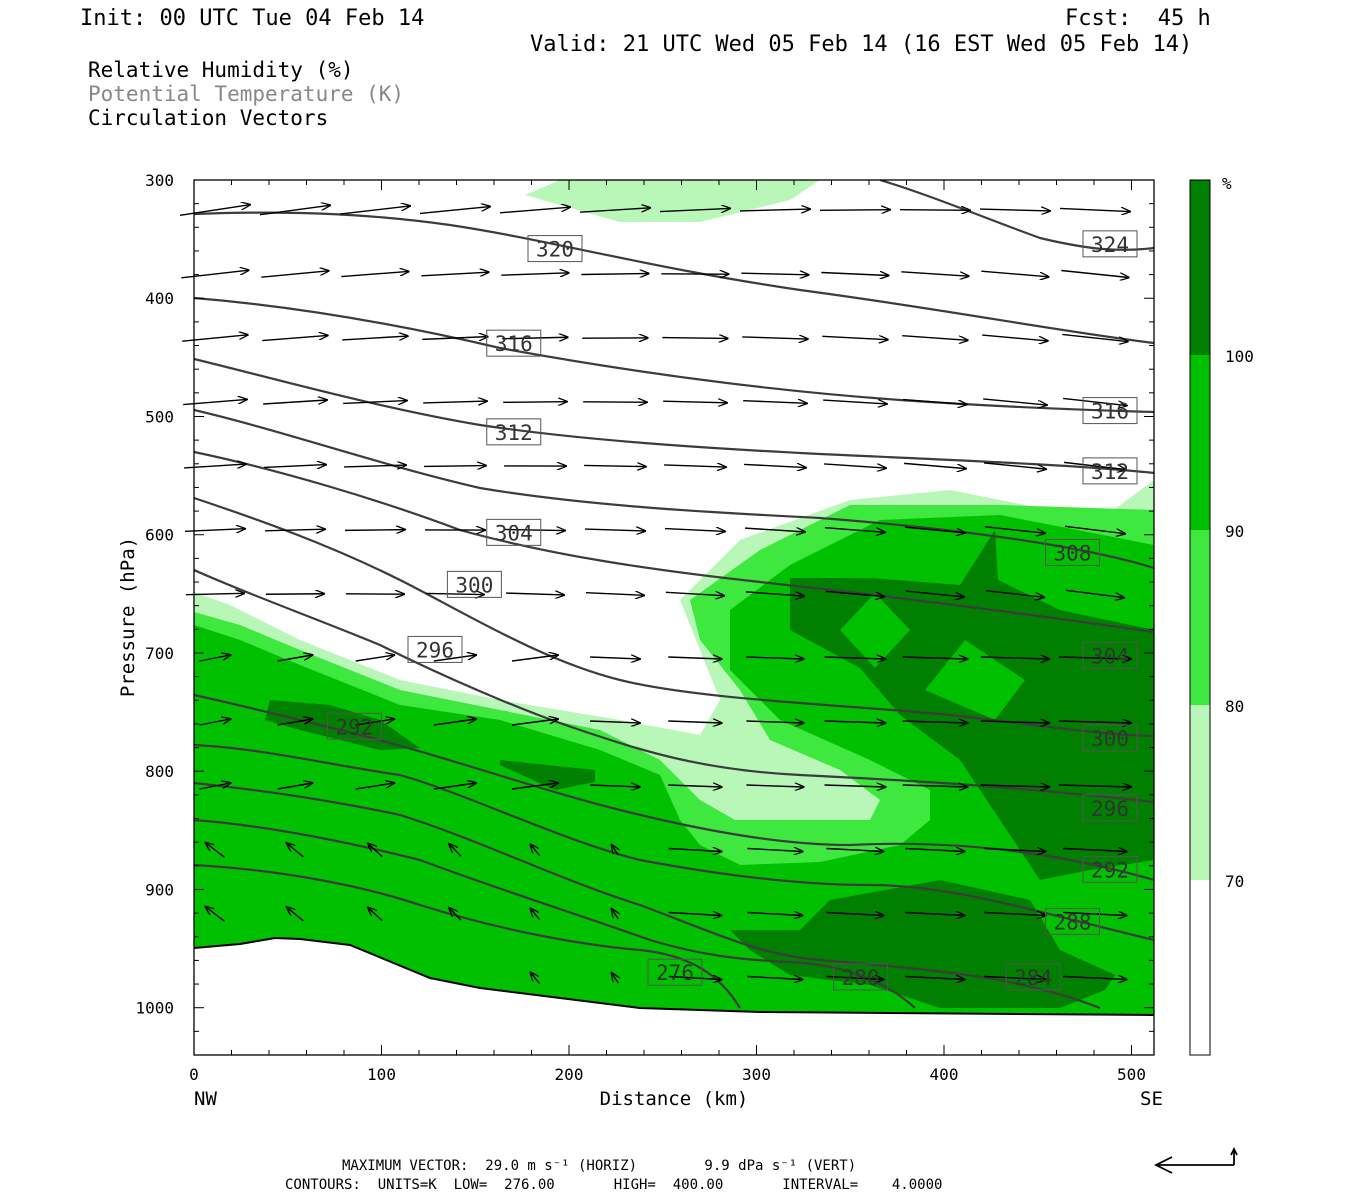 The image size is (1350, 1200). Describe the element at coordinates (354, 727) in the screenshot. I see `contour-label-text: 292` at that location.